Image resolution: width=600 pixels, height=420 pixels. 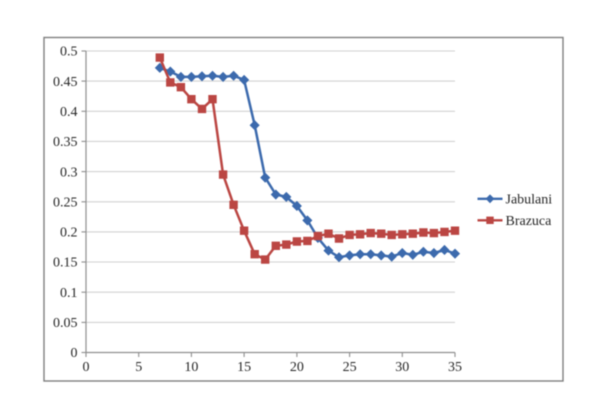 I want to click on svg-text: 0.15, so click(x=65, y=263).